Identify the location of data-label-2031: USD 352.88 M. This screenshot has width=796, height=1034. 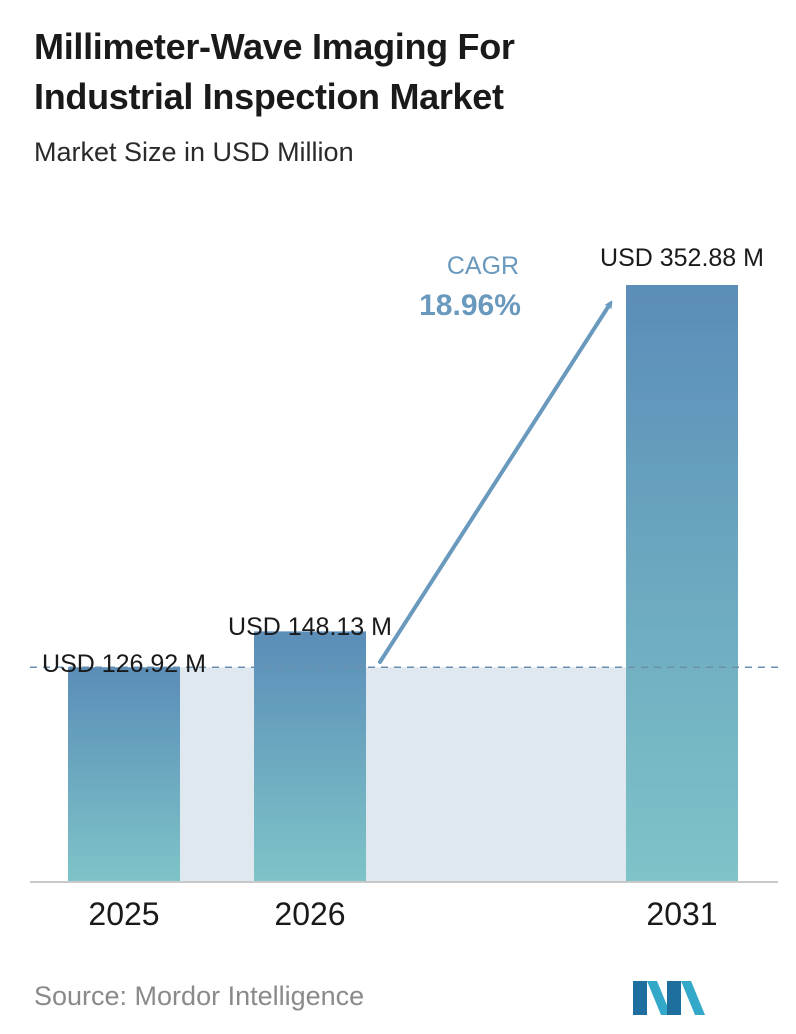
(682, 258).